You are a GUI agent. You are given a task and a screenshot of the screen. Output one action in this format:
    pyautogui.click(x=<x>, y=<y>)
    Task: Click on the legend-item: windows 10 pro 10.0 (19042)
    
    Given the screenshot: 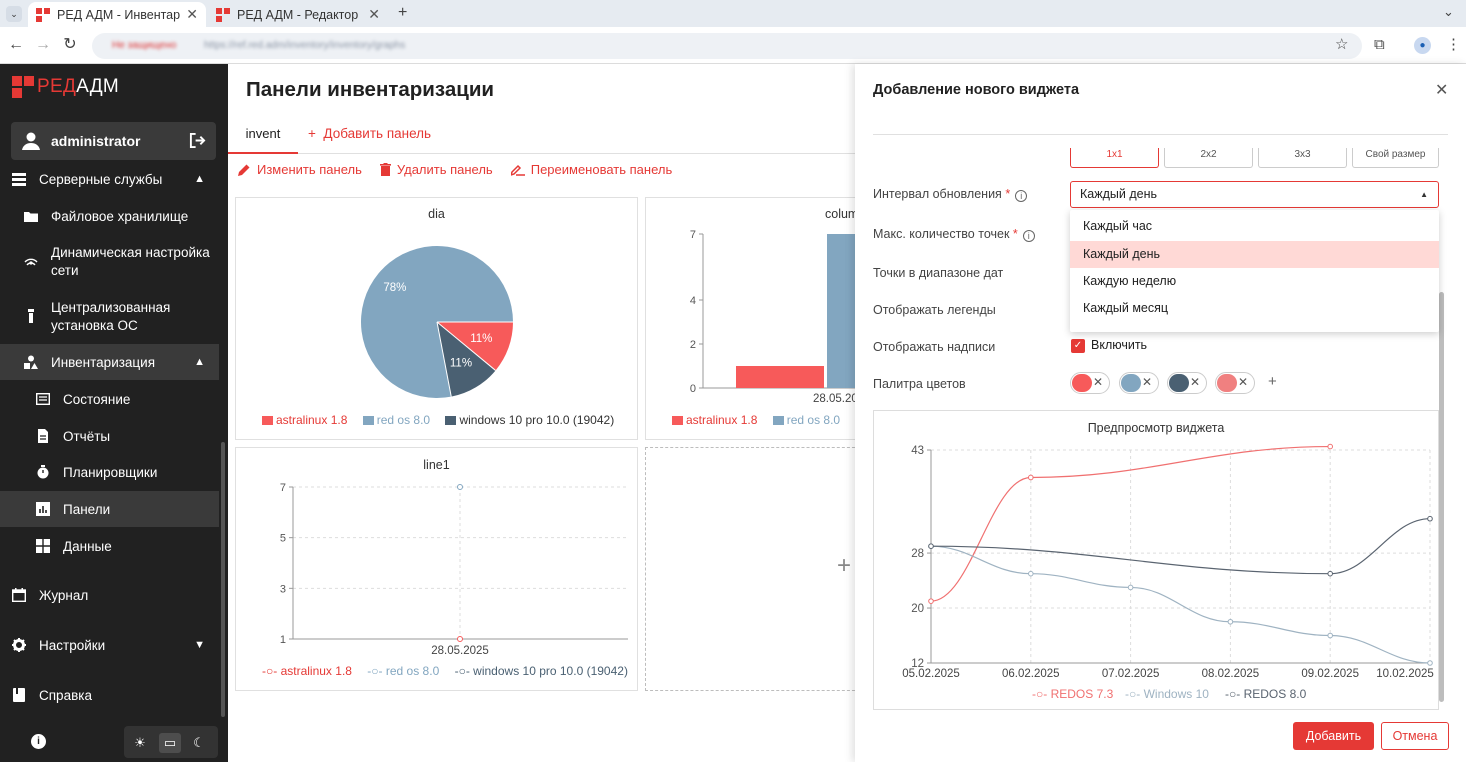 What is the action you would take?
    pyautogui.click(x=532, y=420)
    